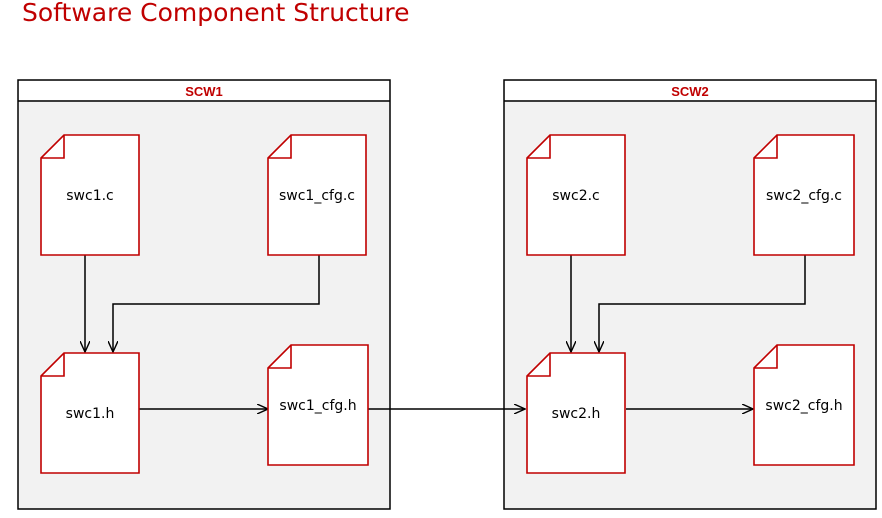  I want to click on file-swc2-cfg-c: swc2_cfg.c, so click(804, 195).